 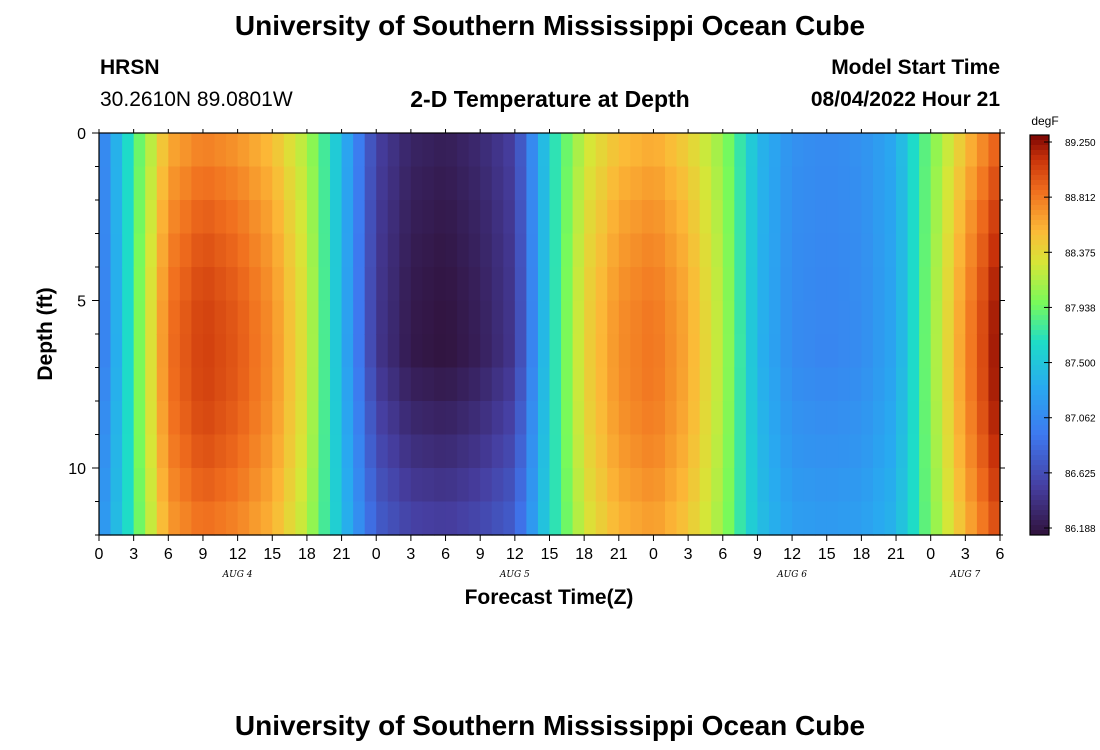 What do you see at coordinates (964, 575) in the screenshot?
I see `day-label: AUG 7` at bounding box center [964, 575].